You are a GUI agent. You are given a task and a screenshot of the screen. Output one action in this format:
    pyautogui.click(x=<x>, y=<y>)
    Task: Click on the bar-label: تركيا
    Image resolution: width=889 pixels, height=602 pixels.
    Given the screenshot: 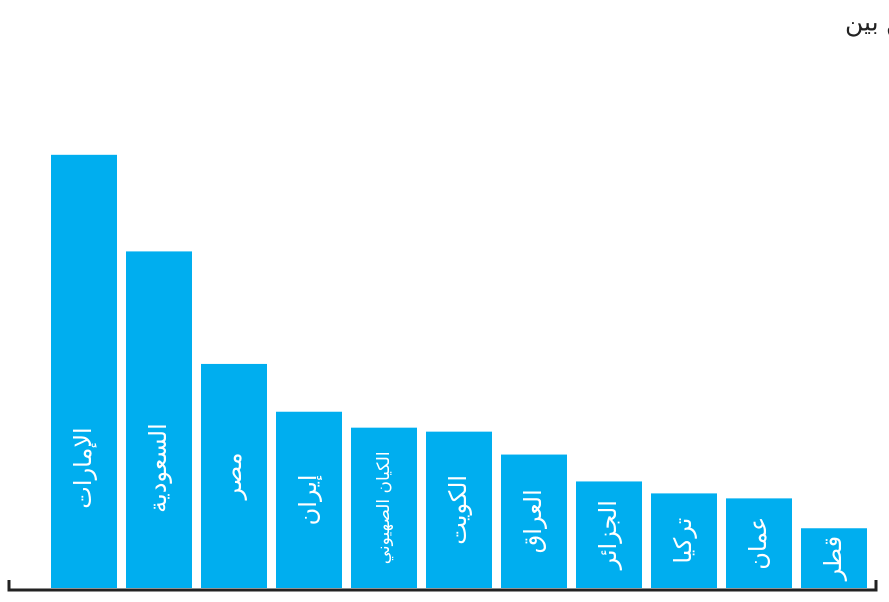 What is the action you would take?
    pyautogui.click(x=683, y=541)
    